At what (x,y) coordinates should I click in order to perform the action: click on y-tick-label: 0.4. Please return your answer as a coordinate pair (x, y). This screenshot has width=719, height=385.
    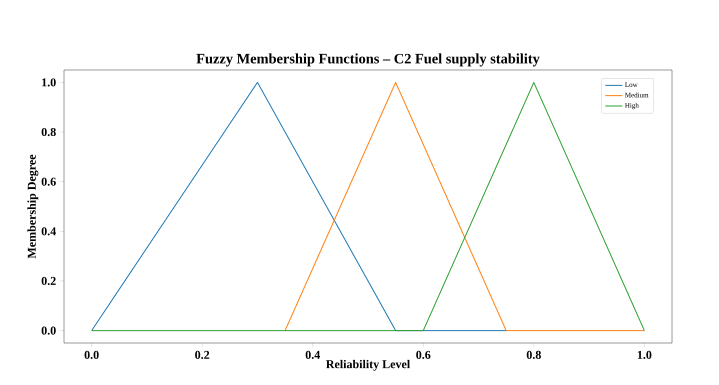
    Looking at the image, I should click on (49, 231).